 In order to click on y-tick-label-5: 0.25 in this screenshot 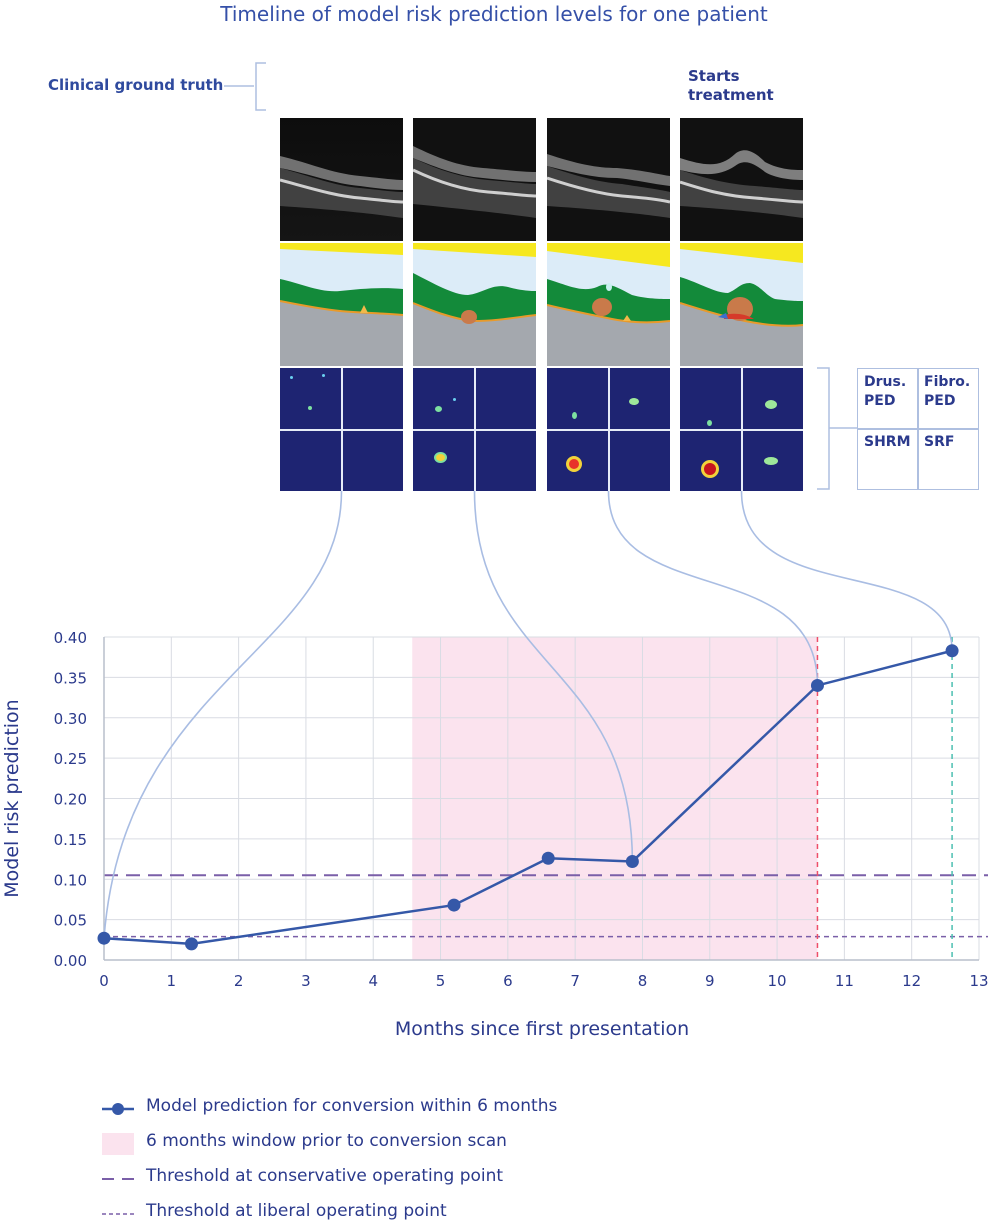, I will do `click(70, 759)`.